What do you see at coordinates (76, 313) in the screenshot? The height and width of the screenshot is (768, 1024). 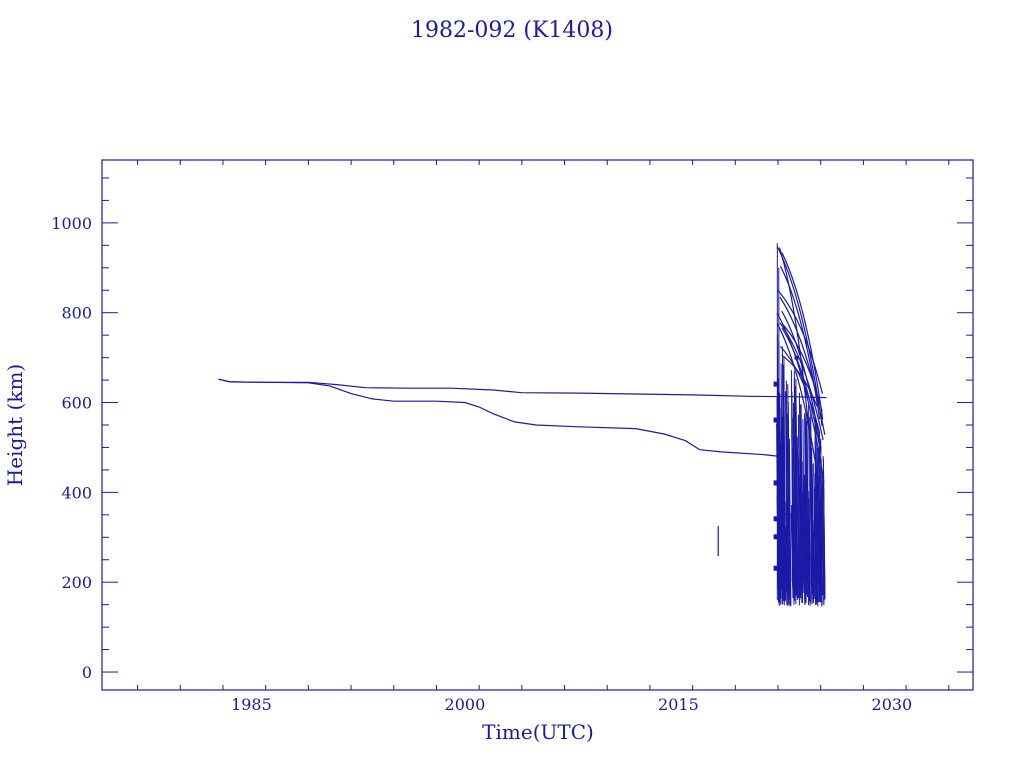 I see `y-tick-label: 800` at bounding box center [76, 313].